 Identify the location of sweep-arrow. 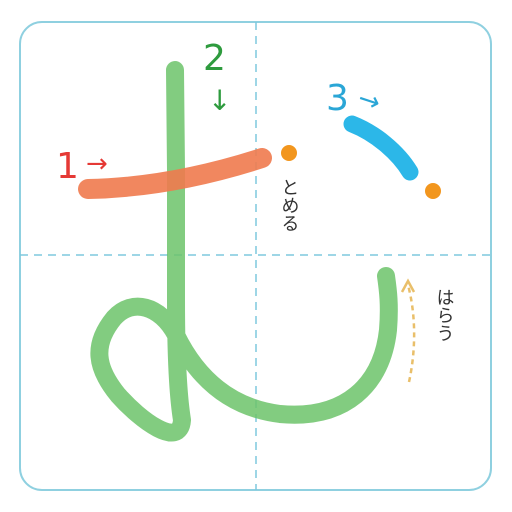
(411, 333).